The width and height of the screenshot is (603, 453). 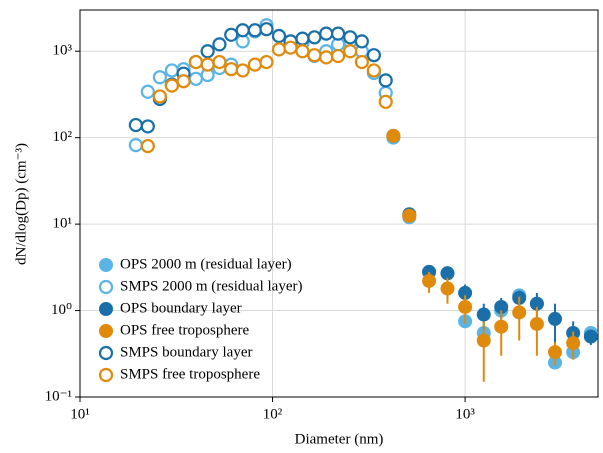 What do you see at coordinates (80, 414) in the screenshot?
I see `x-tick-label: 10¹` at bounding box center [80, 414].